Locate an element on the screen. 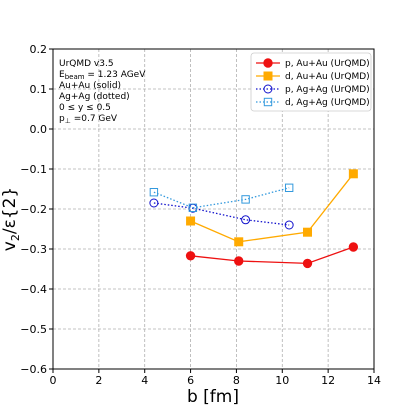 This screenshot has height=415, width=415. y-tick-label: −0.2 is located at coordinates (33, 209).